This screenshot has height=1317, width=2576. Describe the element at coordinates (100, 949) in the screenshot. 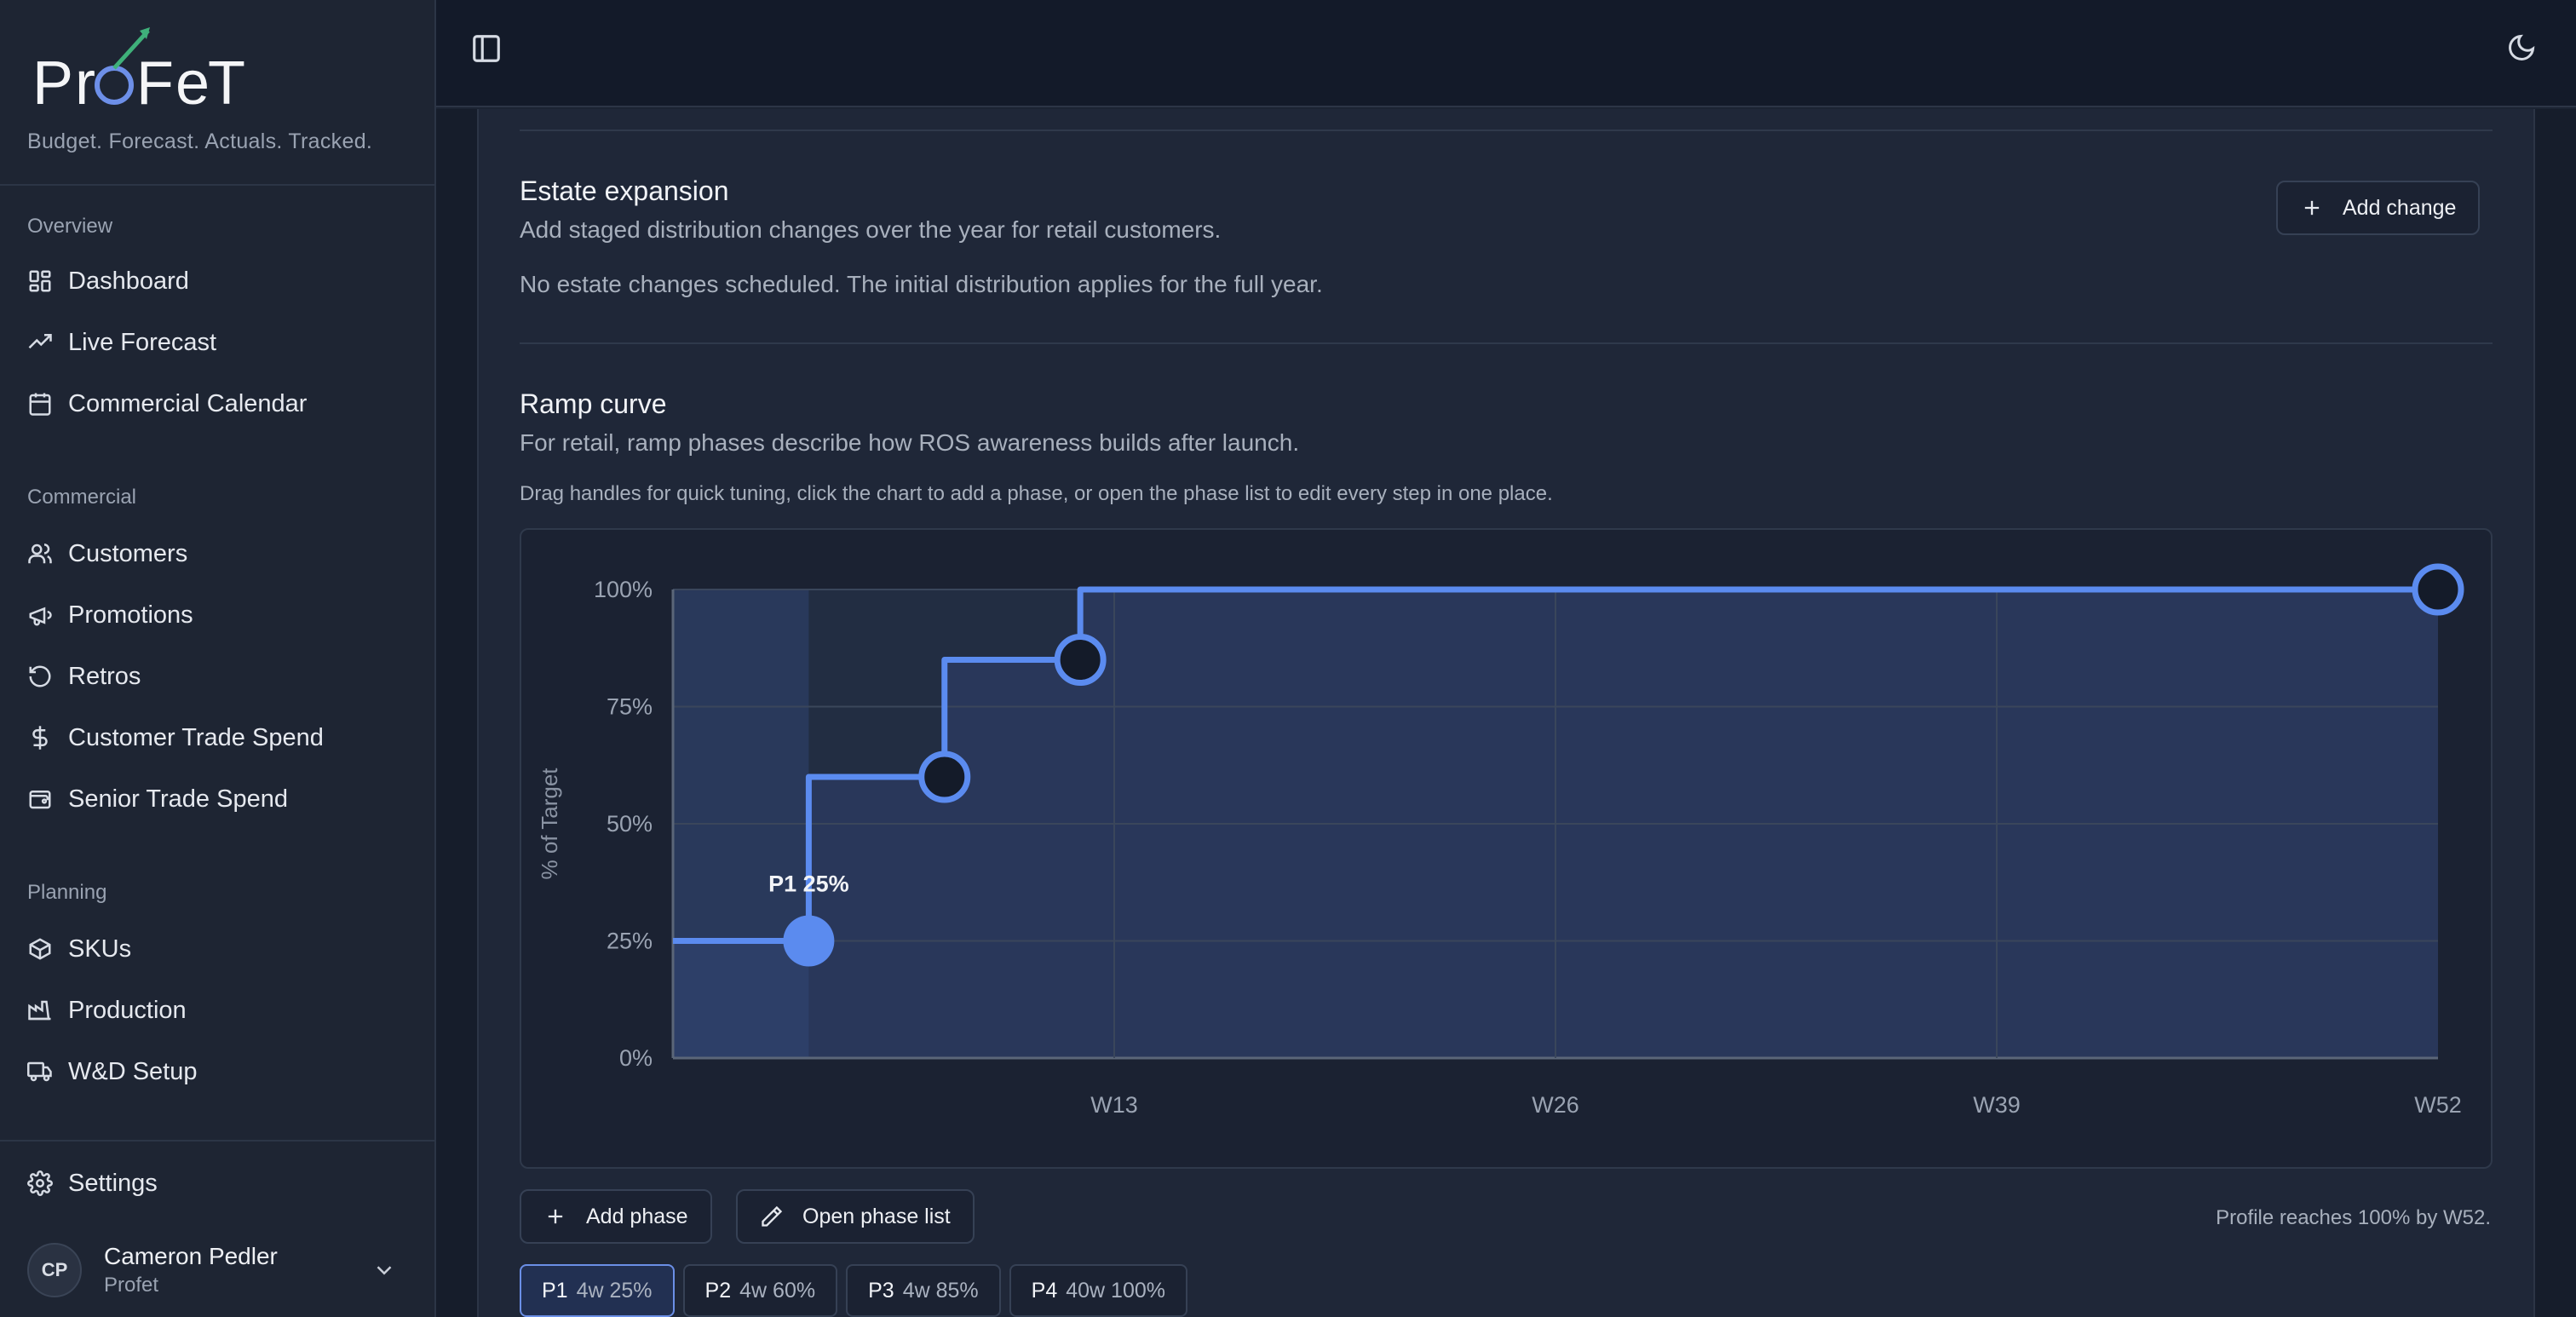

I see `sidebar-item-label: SKUs` at that location.